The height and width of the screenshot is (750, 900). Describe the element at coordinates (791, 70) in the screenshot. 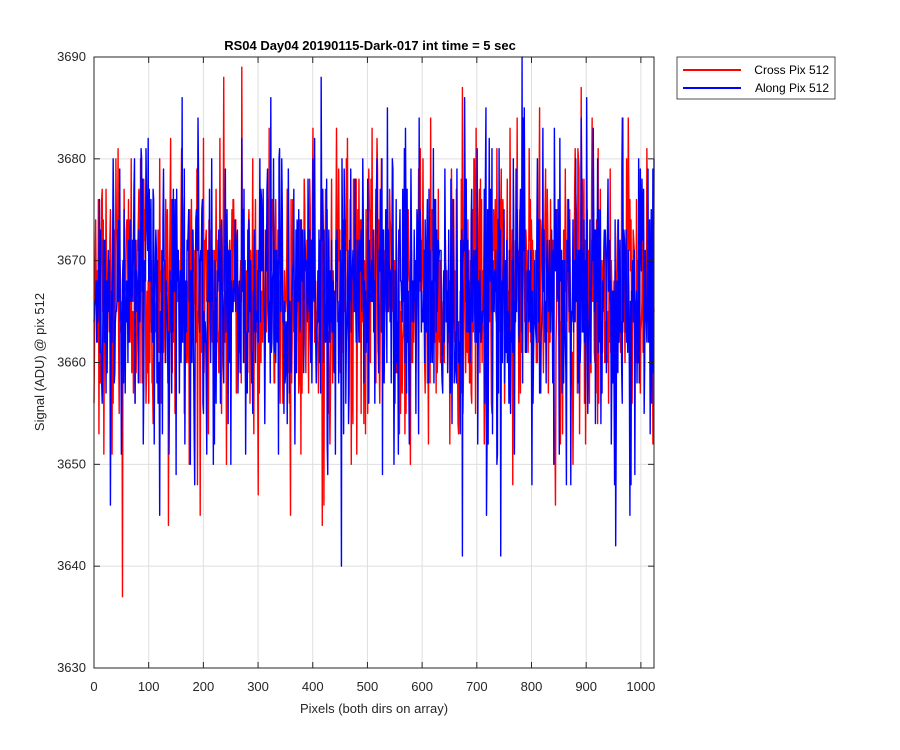

I see `legend-label-cross: Cross Pix 512` at that location.